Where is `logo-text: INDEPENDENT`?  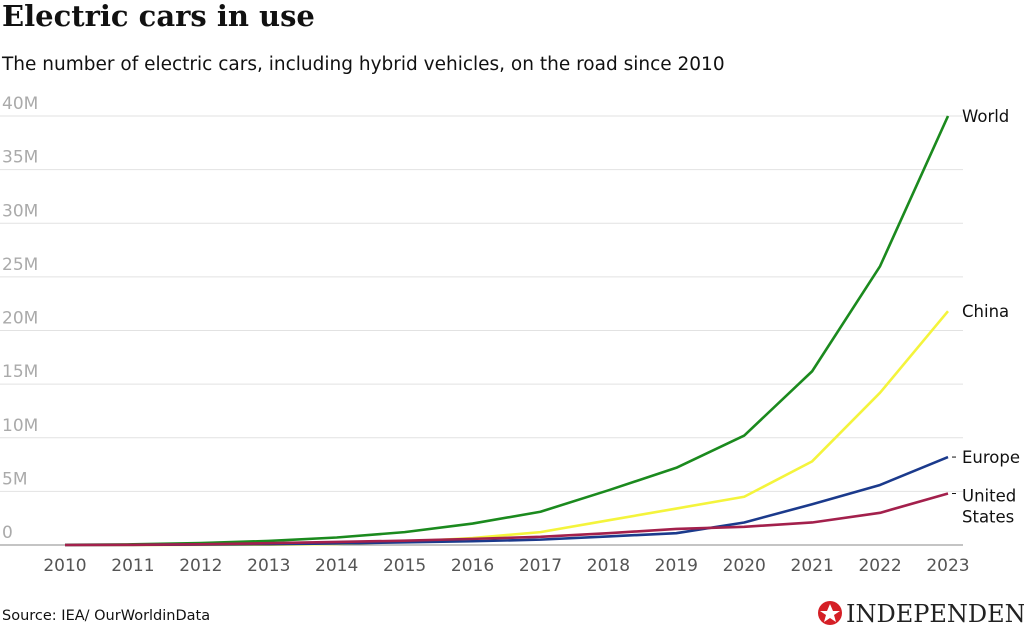
logo-text: INDEPENDENT is located at coordinates (935, 614).